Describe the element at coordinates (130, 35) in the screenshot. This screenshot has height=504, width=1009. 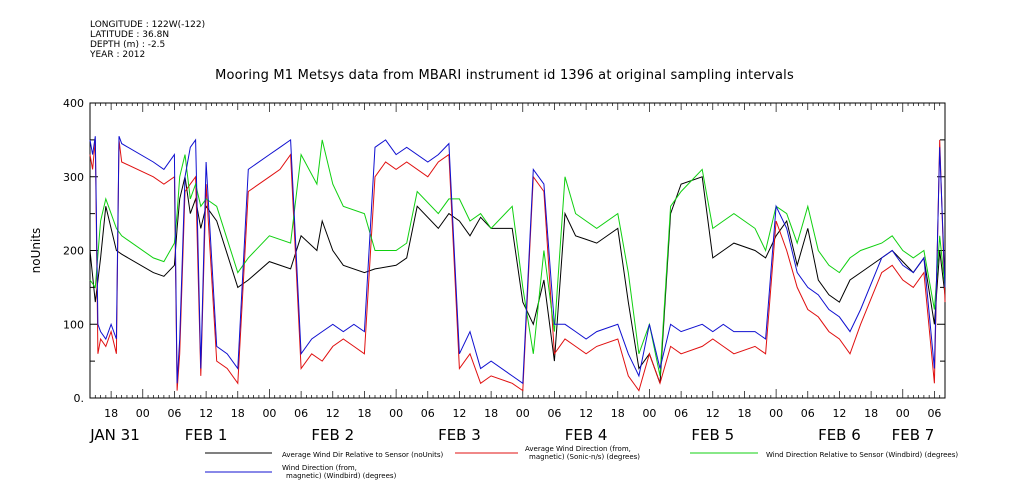
I see `latitude-label: LATITUDE : 36.8N` at that location.